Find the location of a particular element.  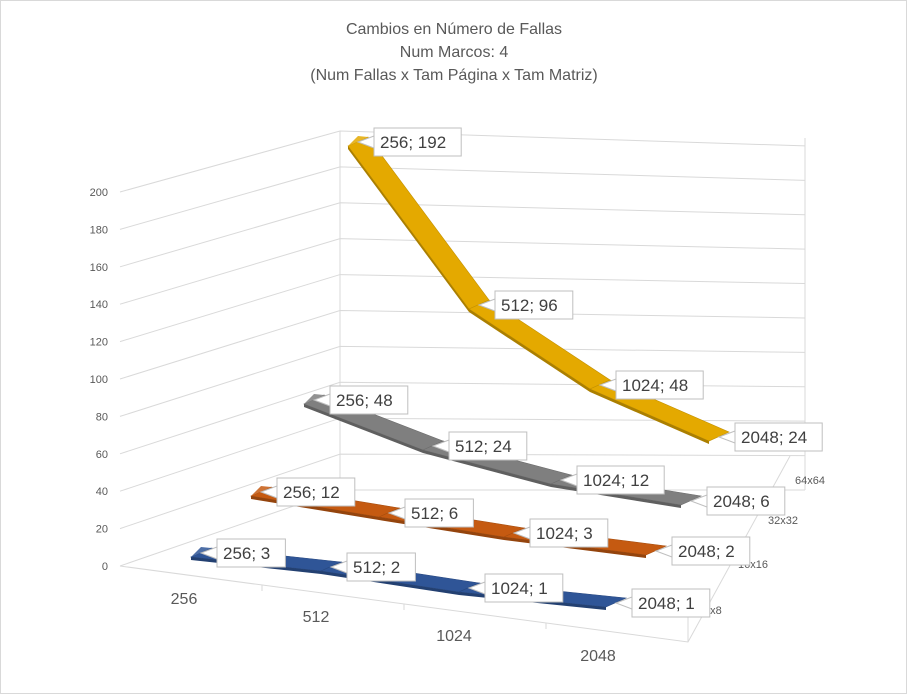

data-label: 512; 2 is located at coordinates (372, 567).